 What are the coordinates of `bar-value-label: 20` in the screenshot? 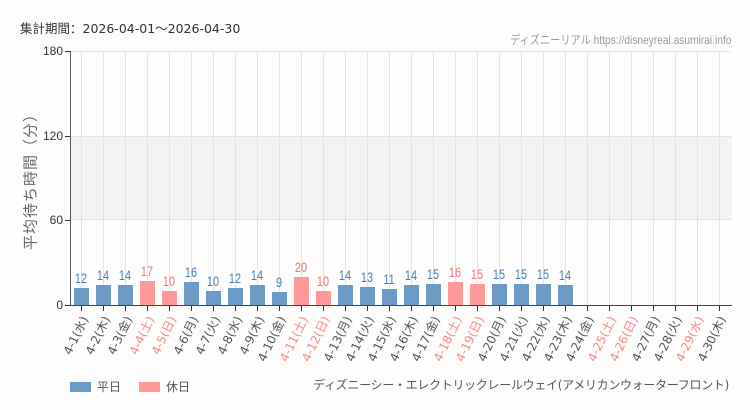 It's located at (301, 266).